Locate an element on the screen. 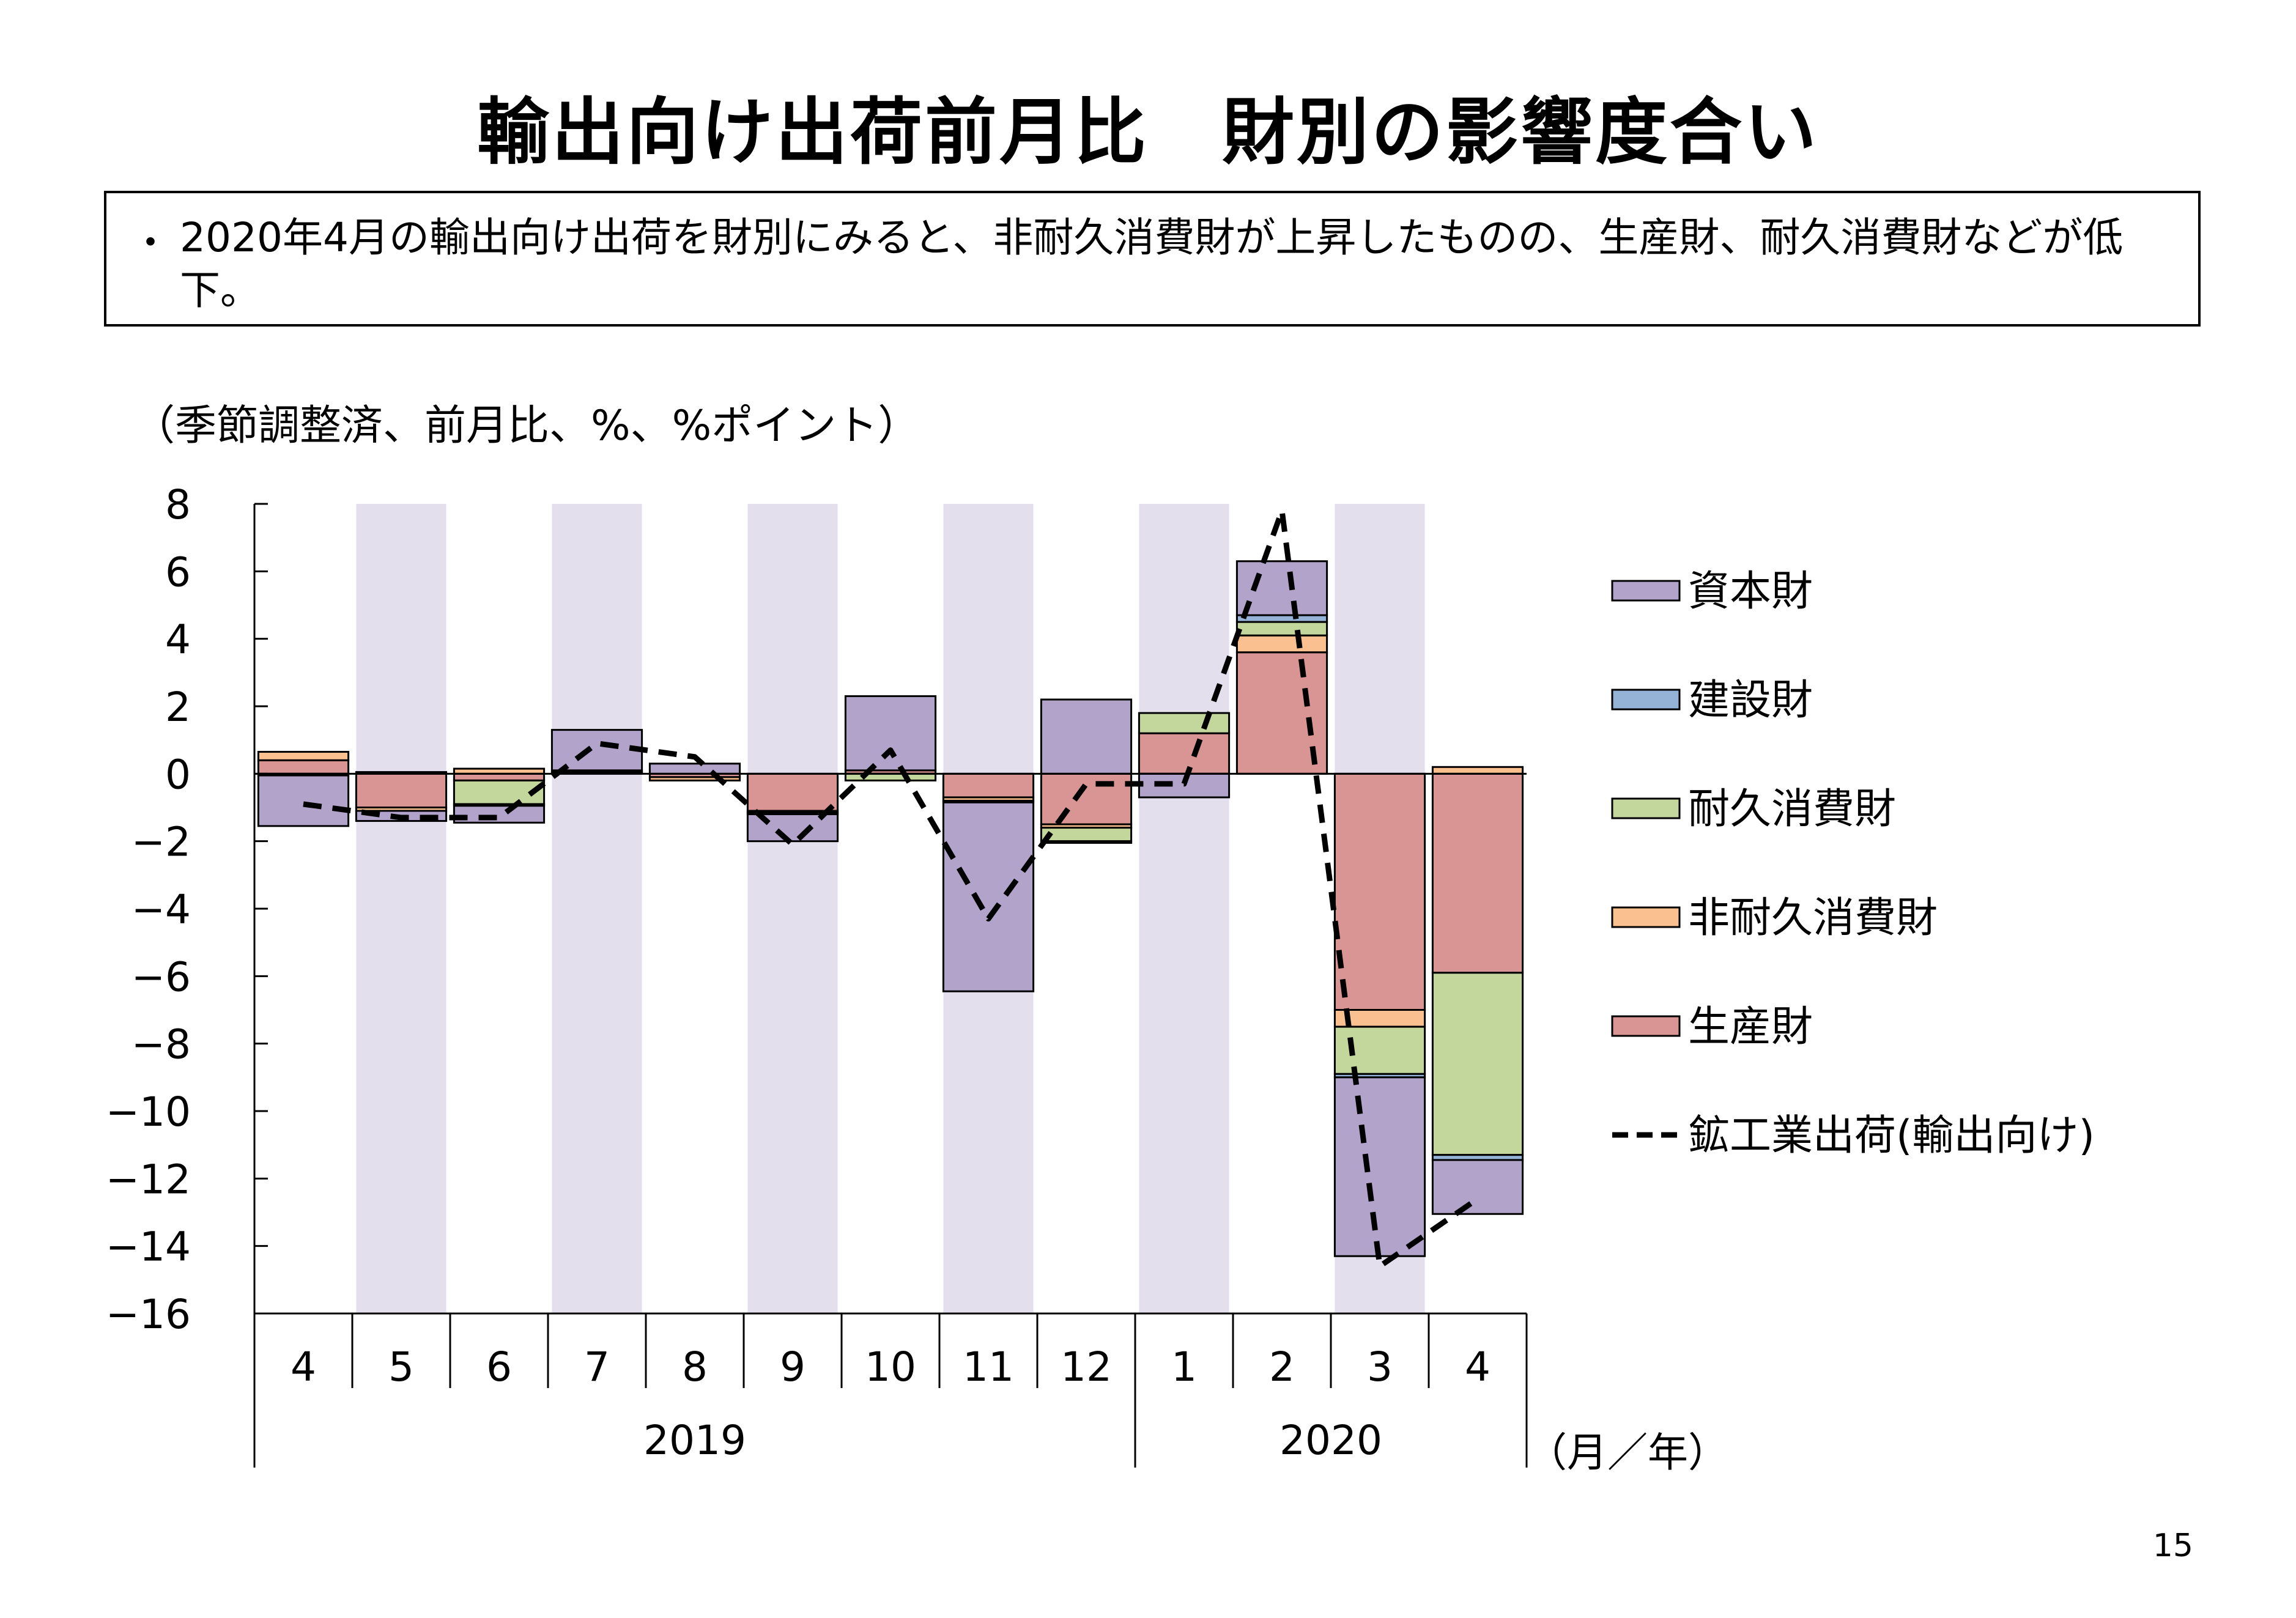 This screenshot has width=2296, height=1618. y-tick-label: −2 is located at coordinates (161, 842).